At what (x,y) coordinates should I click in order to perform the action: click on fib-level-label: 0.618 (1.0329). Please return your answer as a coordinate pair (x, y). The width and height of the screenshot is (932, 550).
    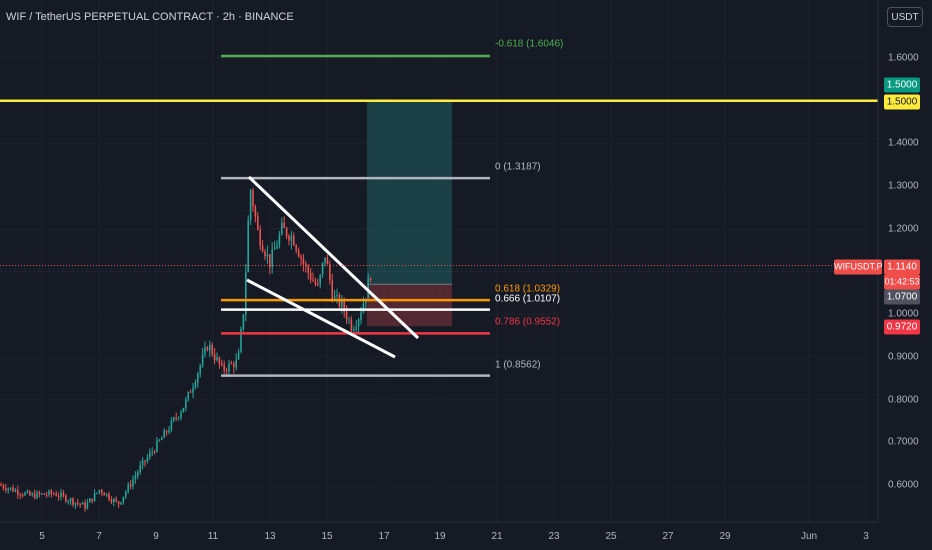
    Looking at the image, I should click on (528, 289).